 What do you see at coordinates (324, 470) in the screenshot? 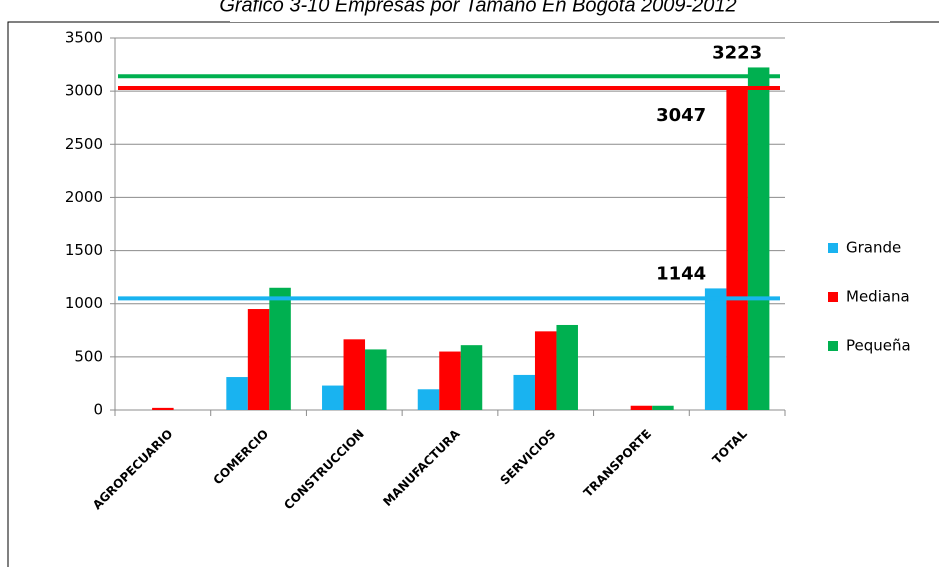
I see `x-tick-label: CONSTRUCCION` at bounding box center [324, 470].